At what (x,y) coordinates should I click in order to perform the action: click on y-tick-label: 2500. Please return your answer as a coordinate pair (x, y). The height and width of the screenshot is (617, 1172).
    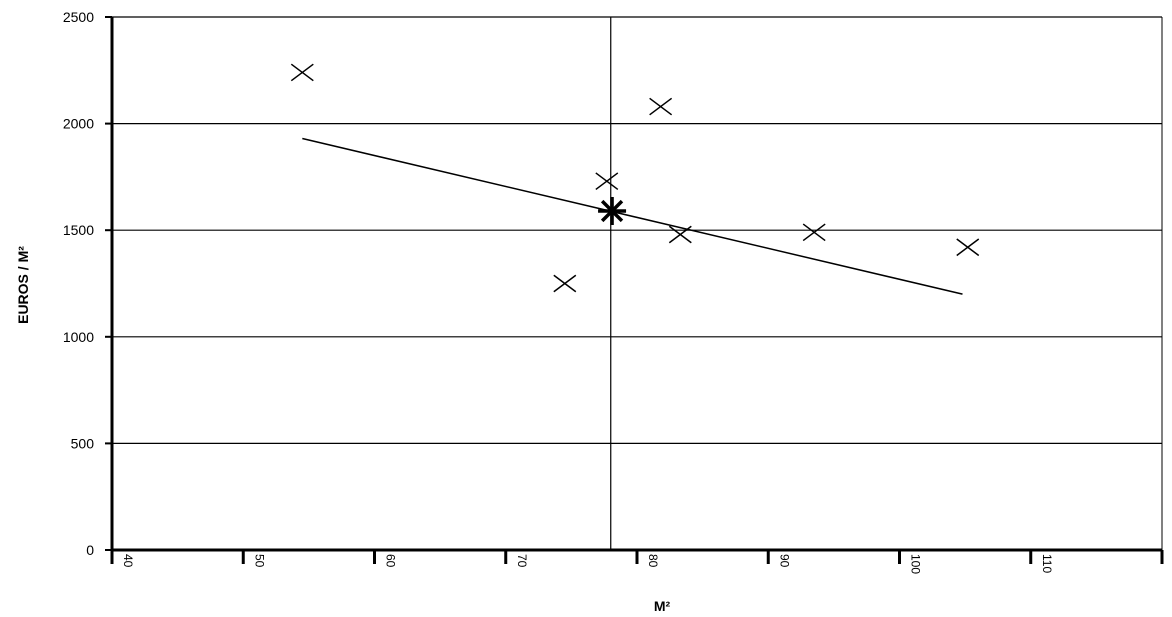
    Looking at the image, I should click on (78, 17).